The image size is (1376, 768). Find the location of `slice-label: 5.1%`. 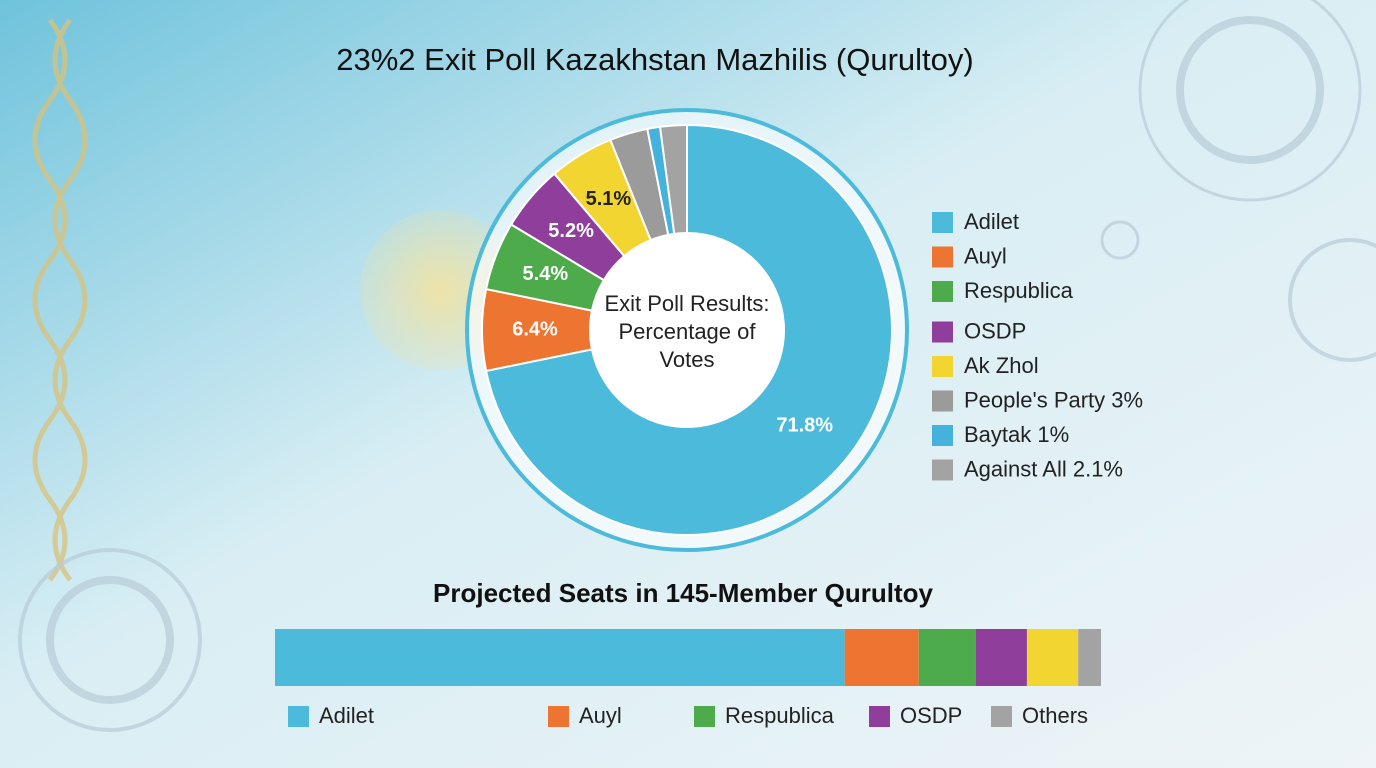

slice-label: 5.1% is located at coordinates (609, 199).